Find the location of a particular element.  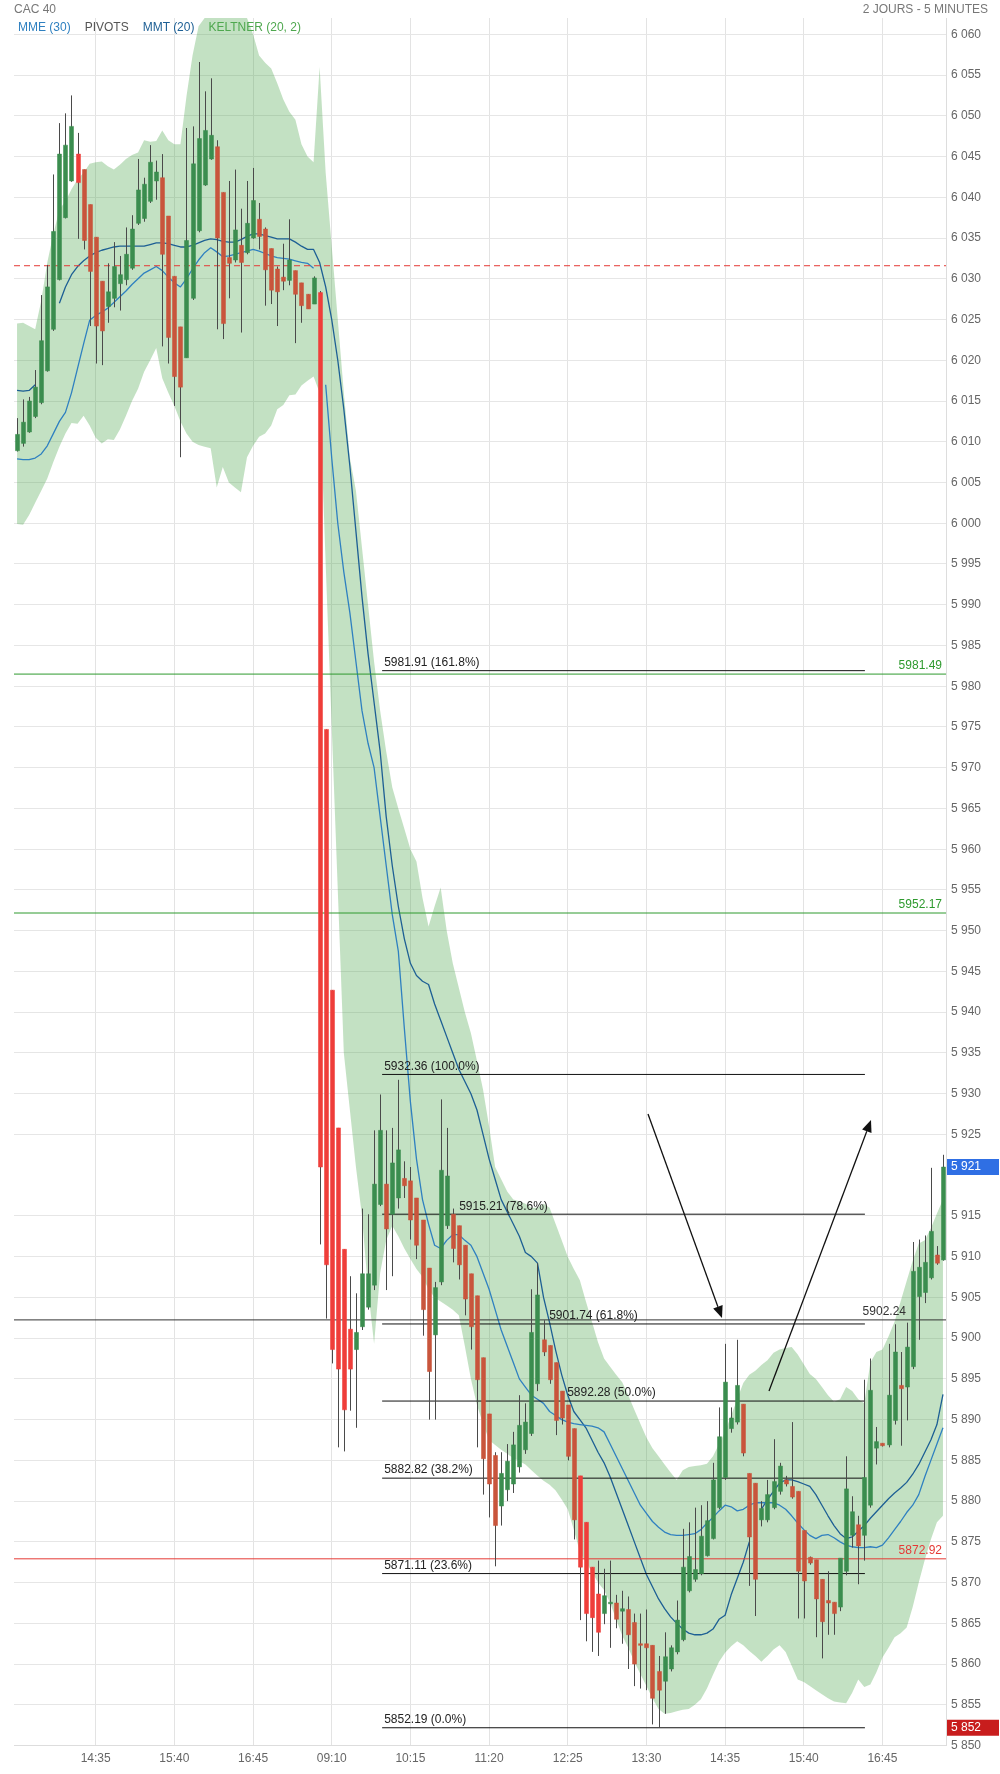

y-tick-label: 5 975 is located at coordinates (966, 726).